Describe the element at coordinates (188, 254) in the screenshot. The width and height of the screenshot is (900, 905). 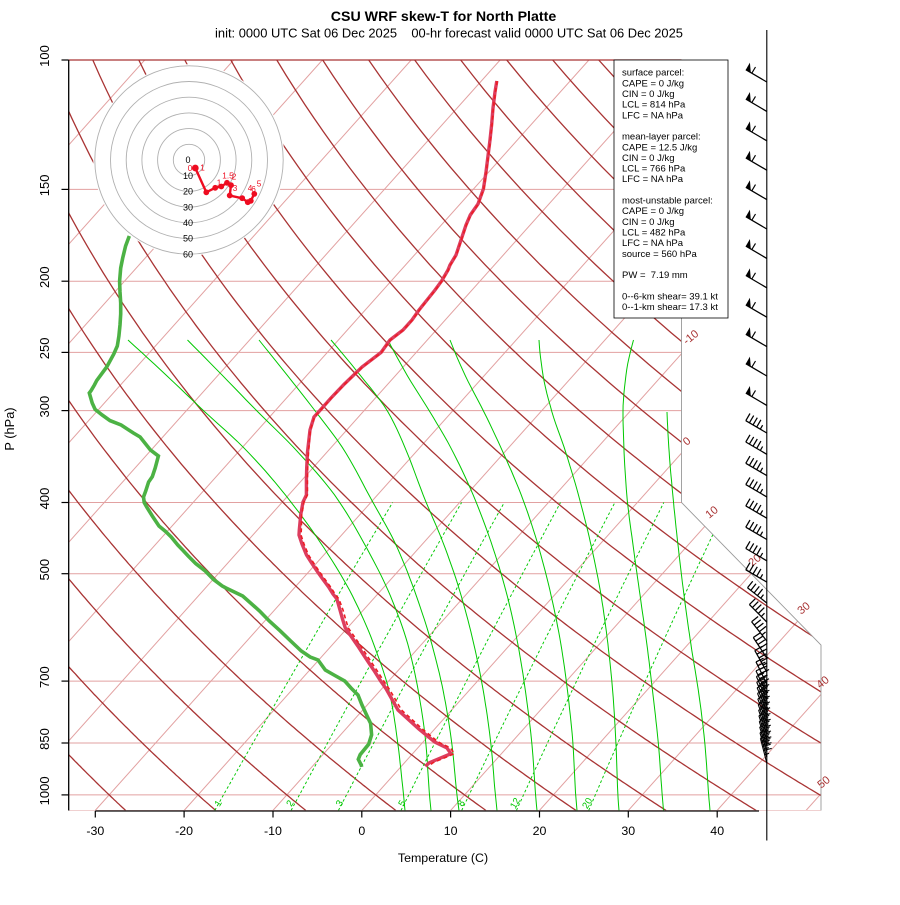
I see `svg-text: 60` at that location.